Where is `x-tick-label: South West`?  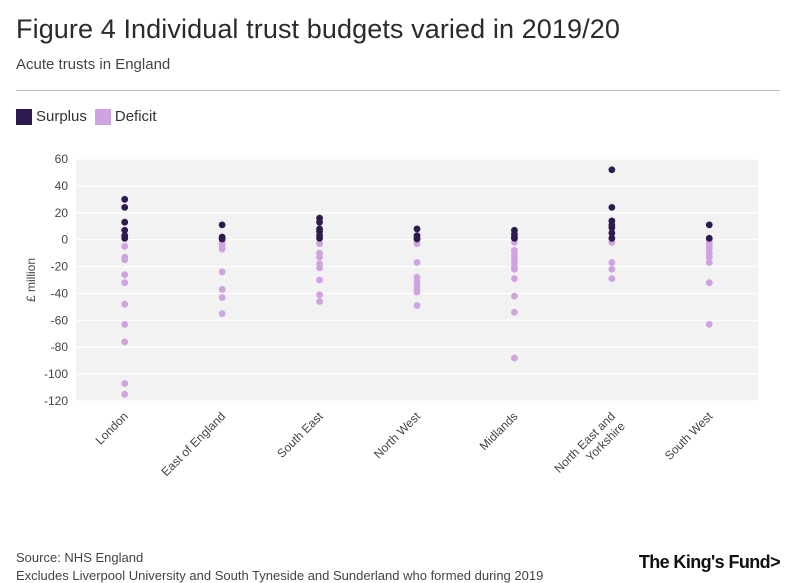 x-tick-label: South West is located at coordinates (689, 436).